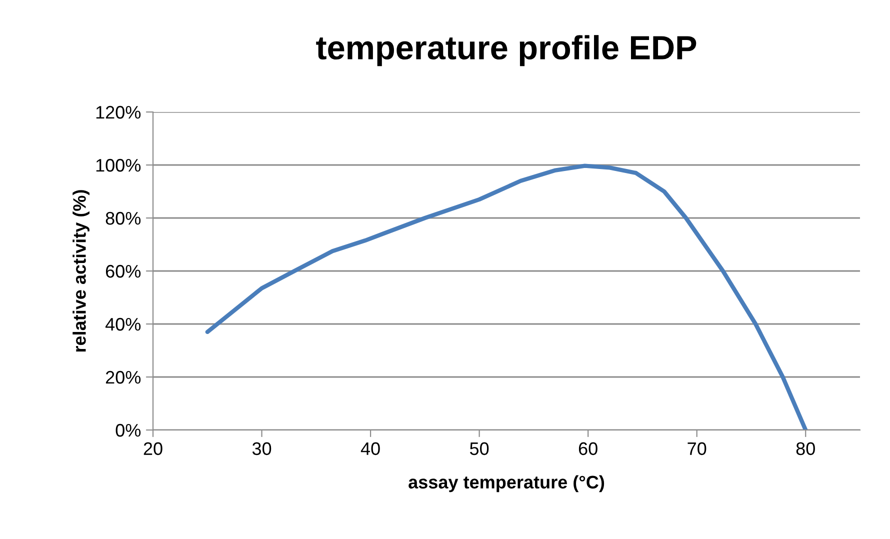  What do you see at coordinates (697, 449) in the screenshot?
I see `x-tick-label: 70` at bounding box center [697, 449].